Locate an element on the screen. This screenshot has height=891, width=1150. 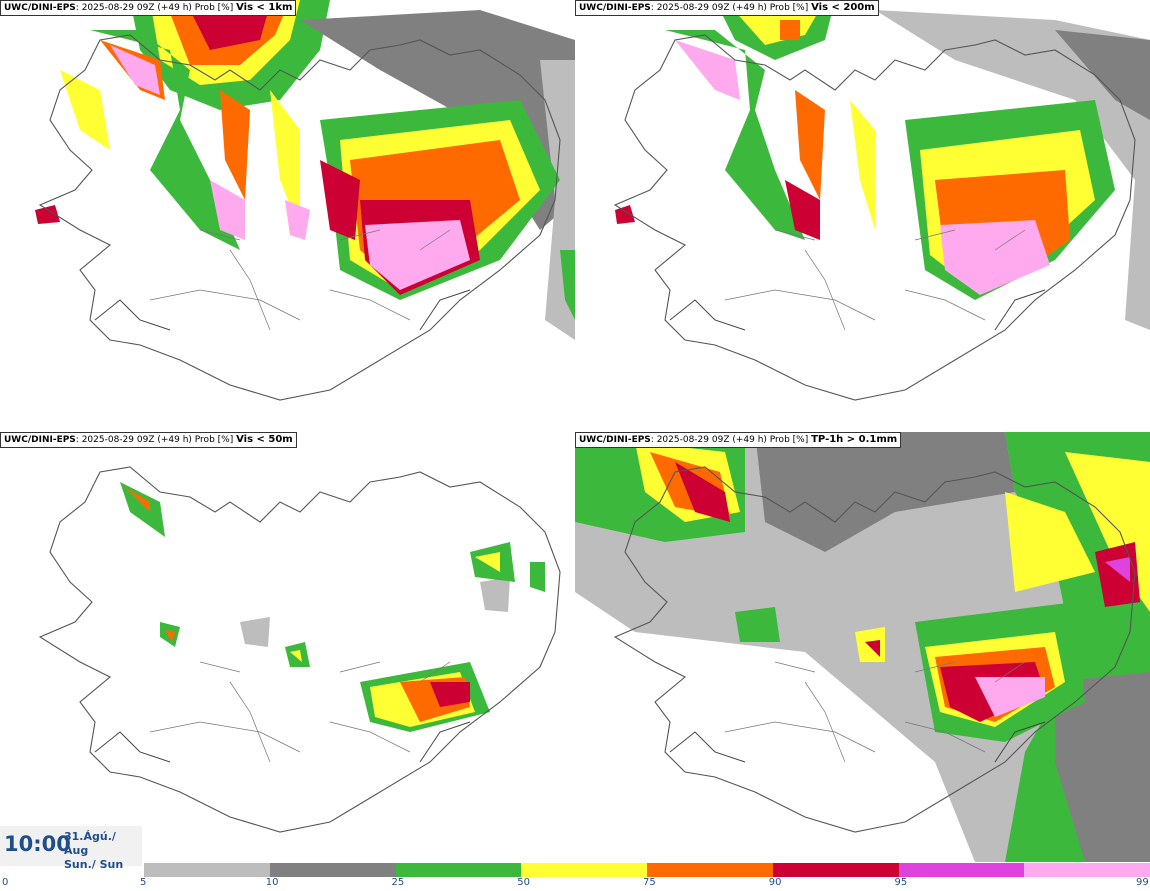
panel-threshold: Vis < 200m is located at coordinates (843, 7).